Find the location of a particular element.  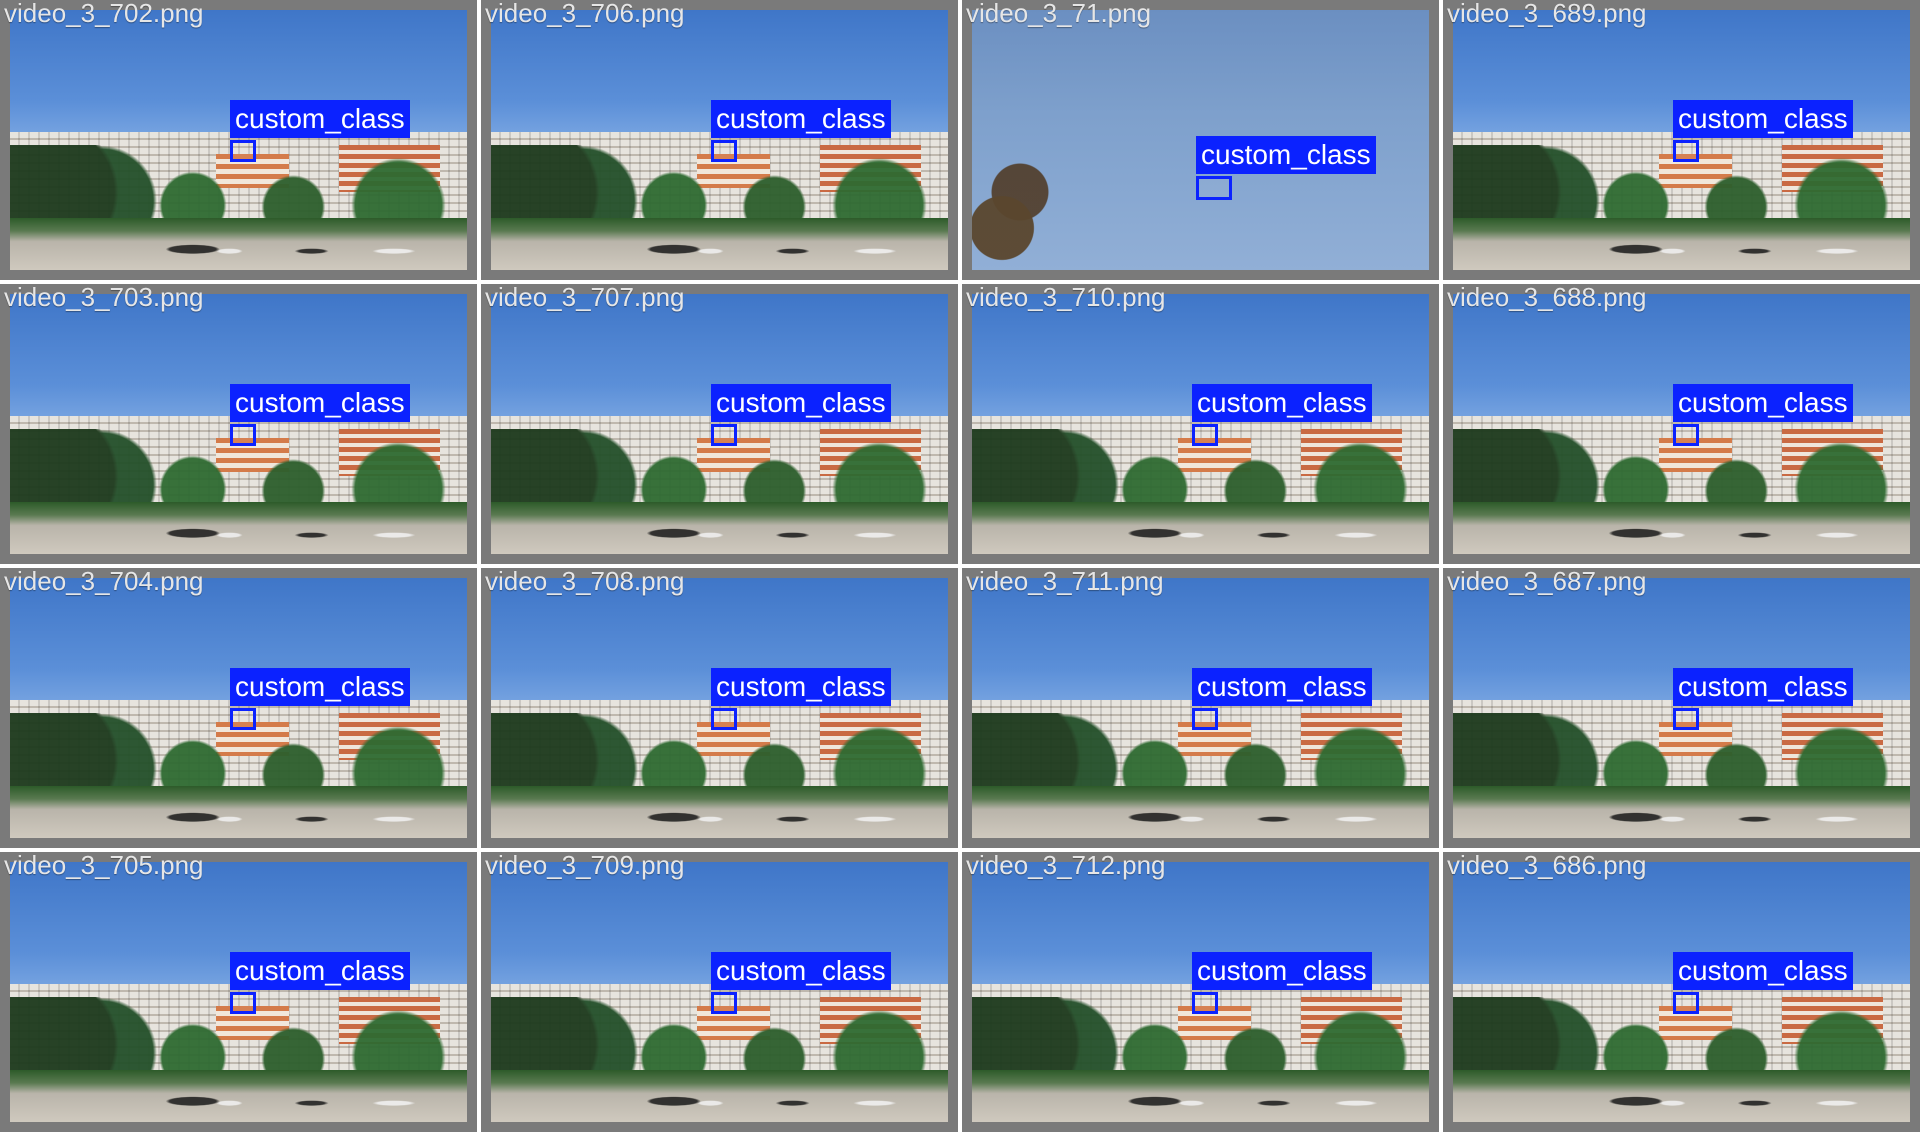

image-tile: custom_class video_3_705.png is located at coordinates (238, 992).